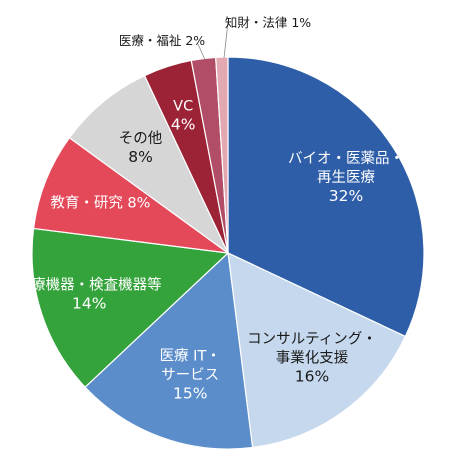 This screenshot has height=472, width=454. Describe the element at coordinates (312, 358) in the screenshot. I see `slice-label: コンサルティング・事業化支援 16%` at that location.